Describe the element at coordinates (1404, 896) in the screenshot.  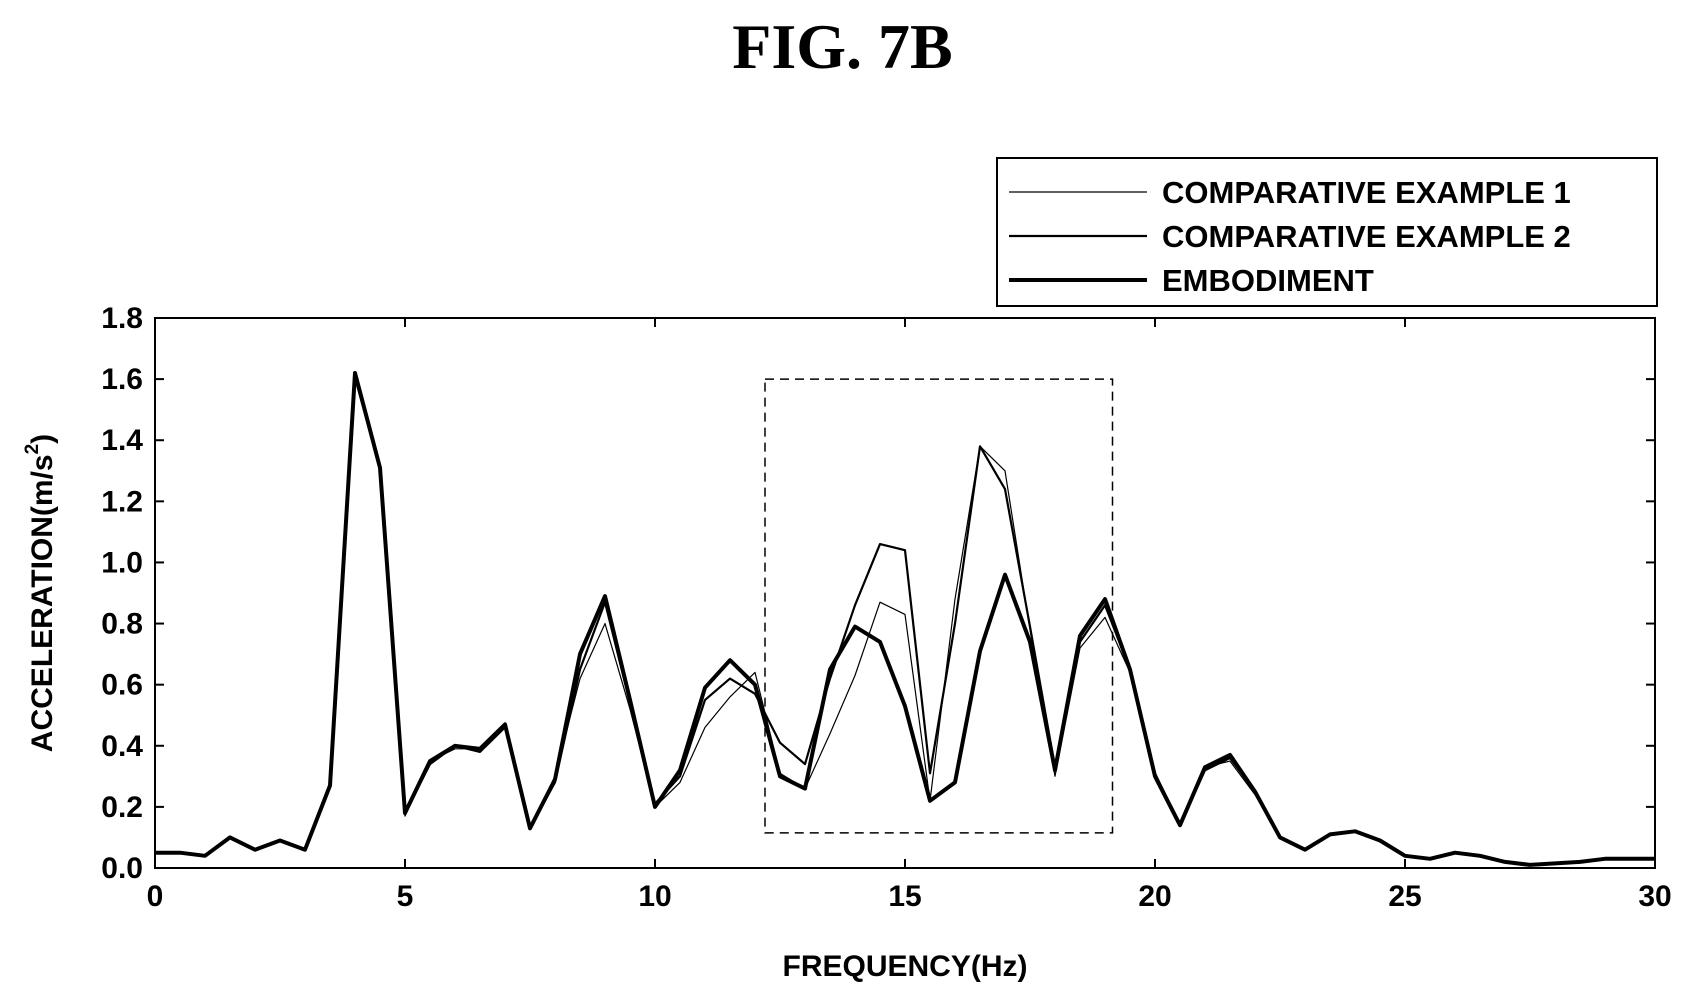
I see `x-tick-label: 25` at that location.